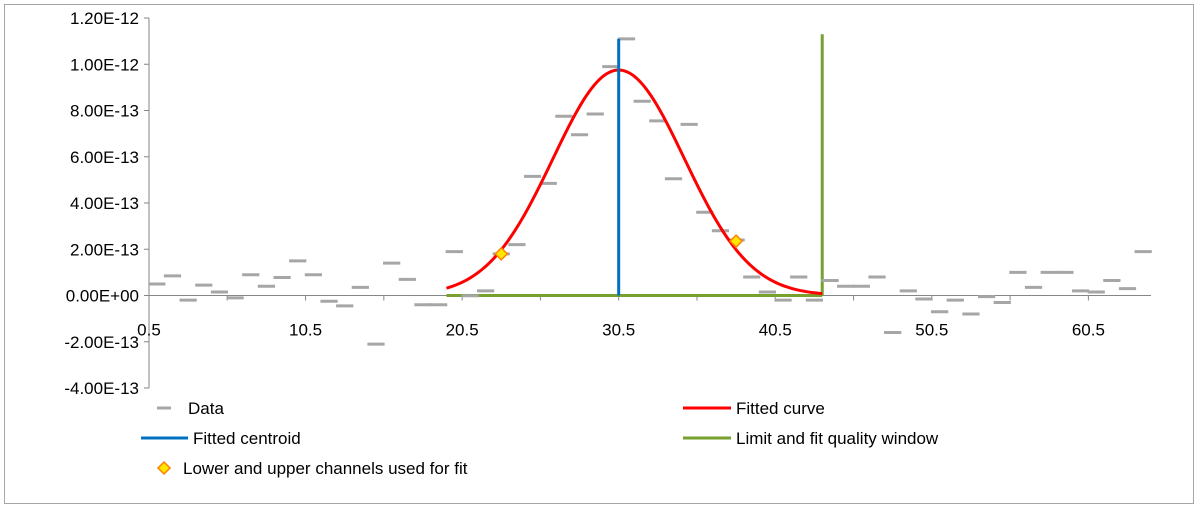 The height and width of the screenshot is (516, 1200). Describe the element at coordinates (775, 330) in the screenshot. I see `x-tick-label: 40.5` at that location.